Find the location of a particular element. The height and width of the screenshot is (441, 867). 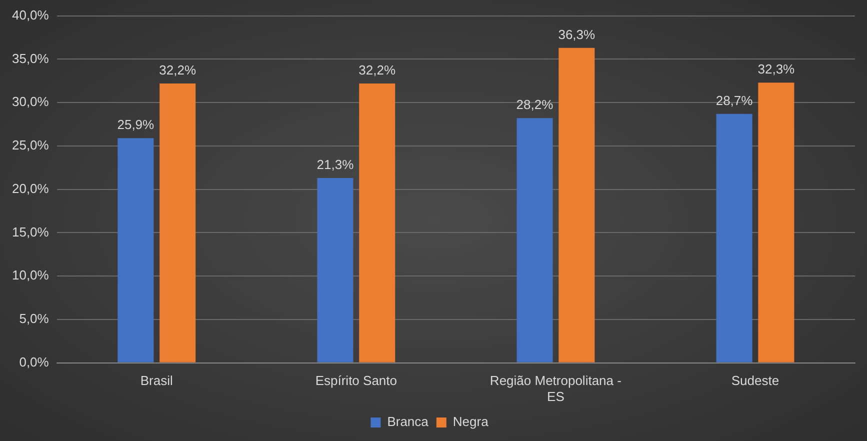

y-tick-label: 5,0% is located at coordinates (34, 318).